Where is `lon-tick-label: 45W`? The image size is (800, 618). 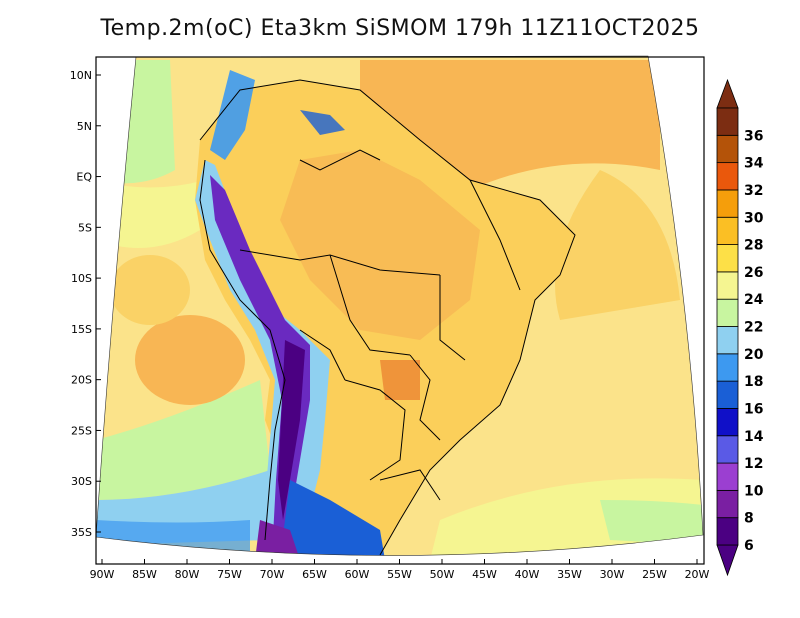
lon-tick-label: 45W is located at coordinates (484, 574).